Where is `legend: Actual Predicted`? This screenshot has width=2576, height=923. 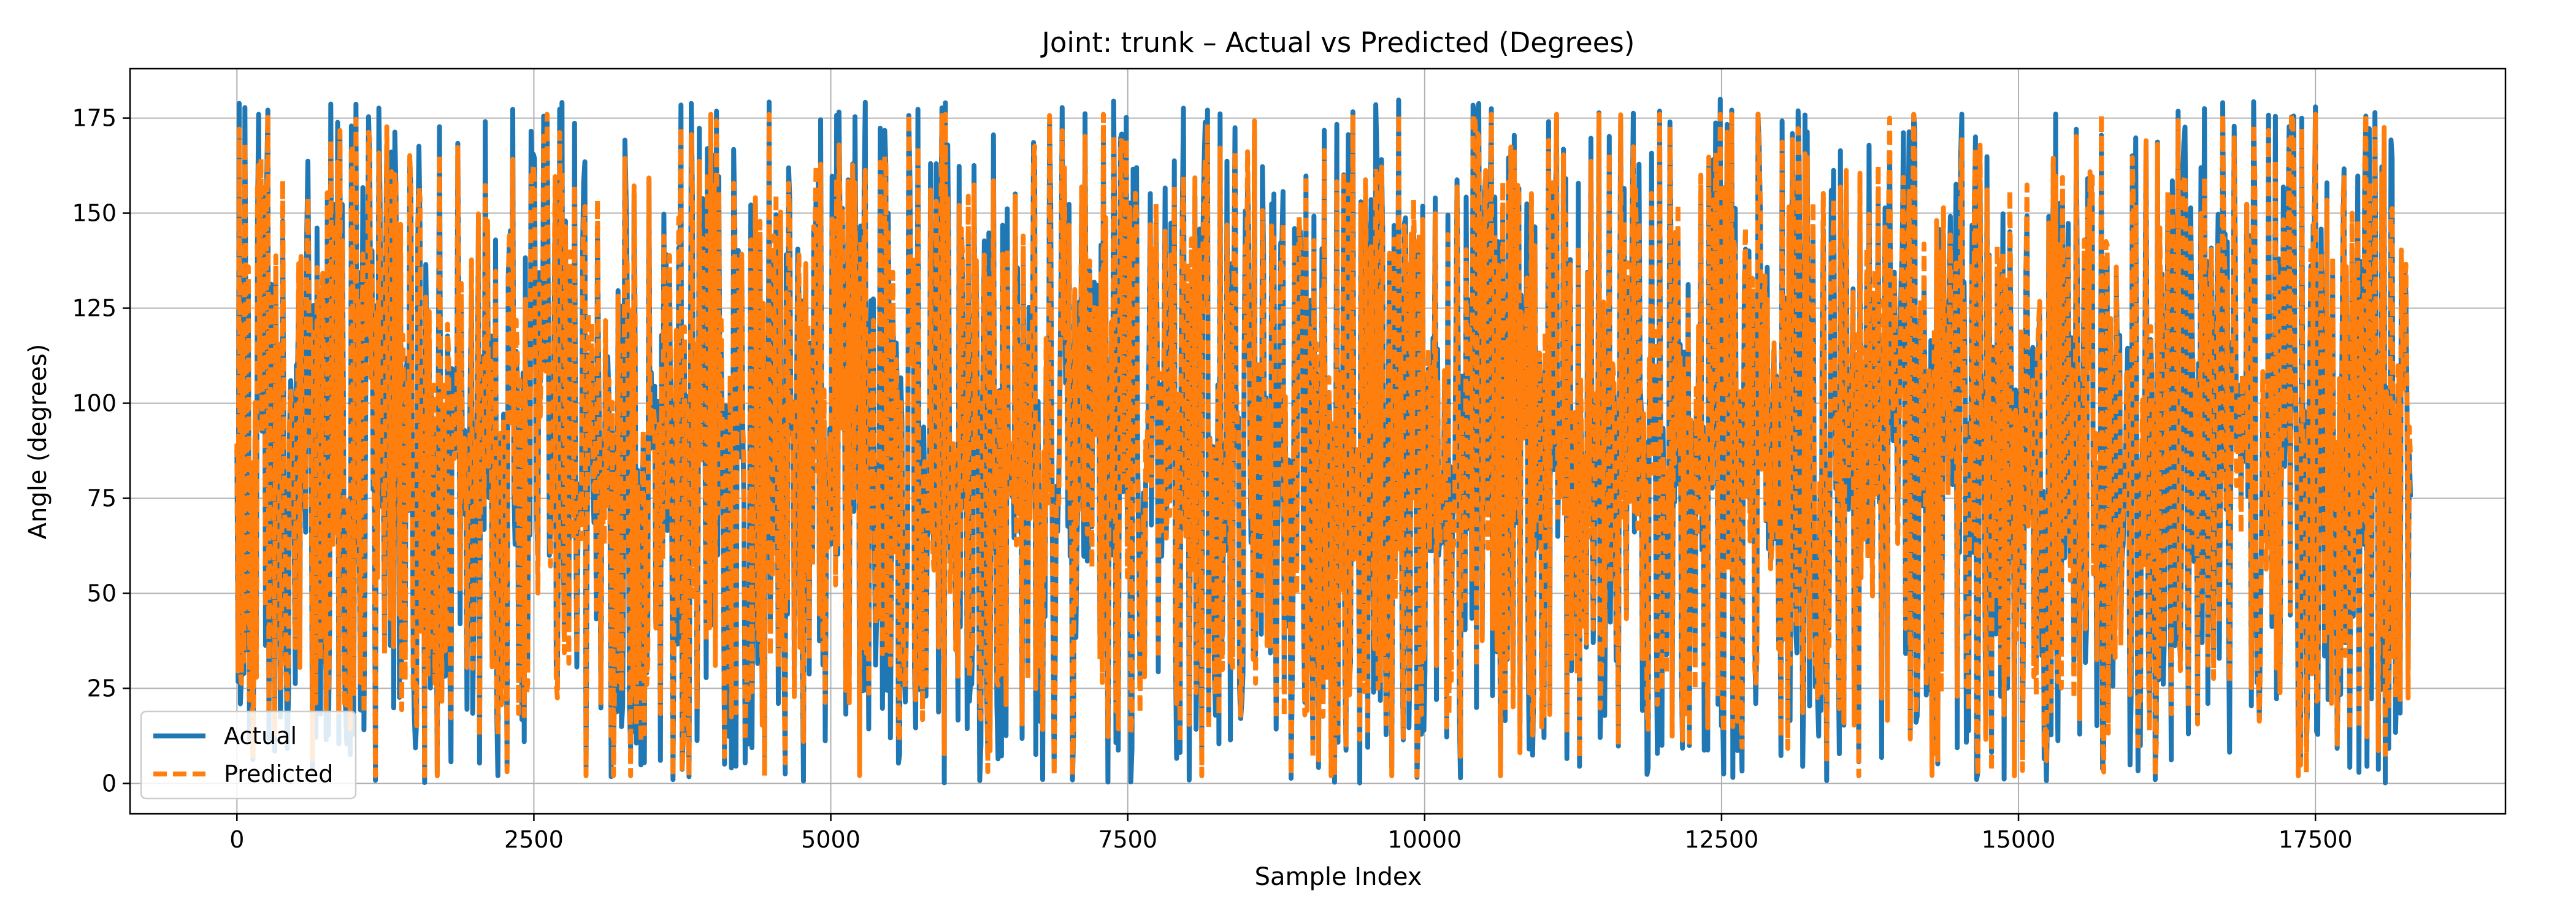
legend: Actual Predicted is located at coordinates (248, 755).